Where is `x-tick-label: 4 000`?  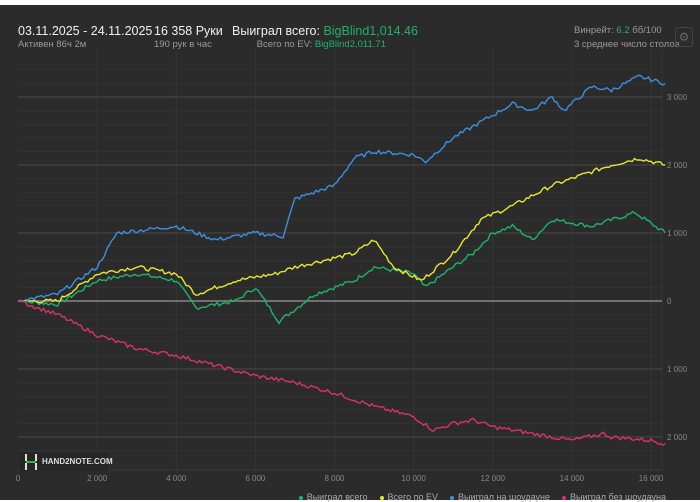 x-tick-label: 4 000 is located at coordinates (176, 478).